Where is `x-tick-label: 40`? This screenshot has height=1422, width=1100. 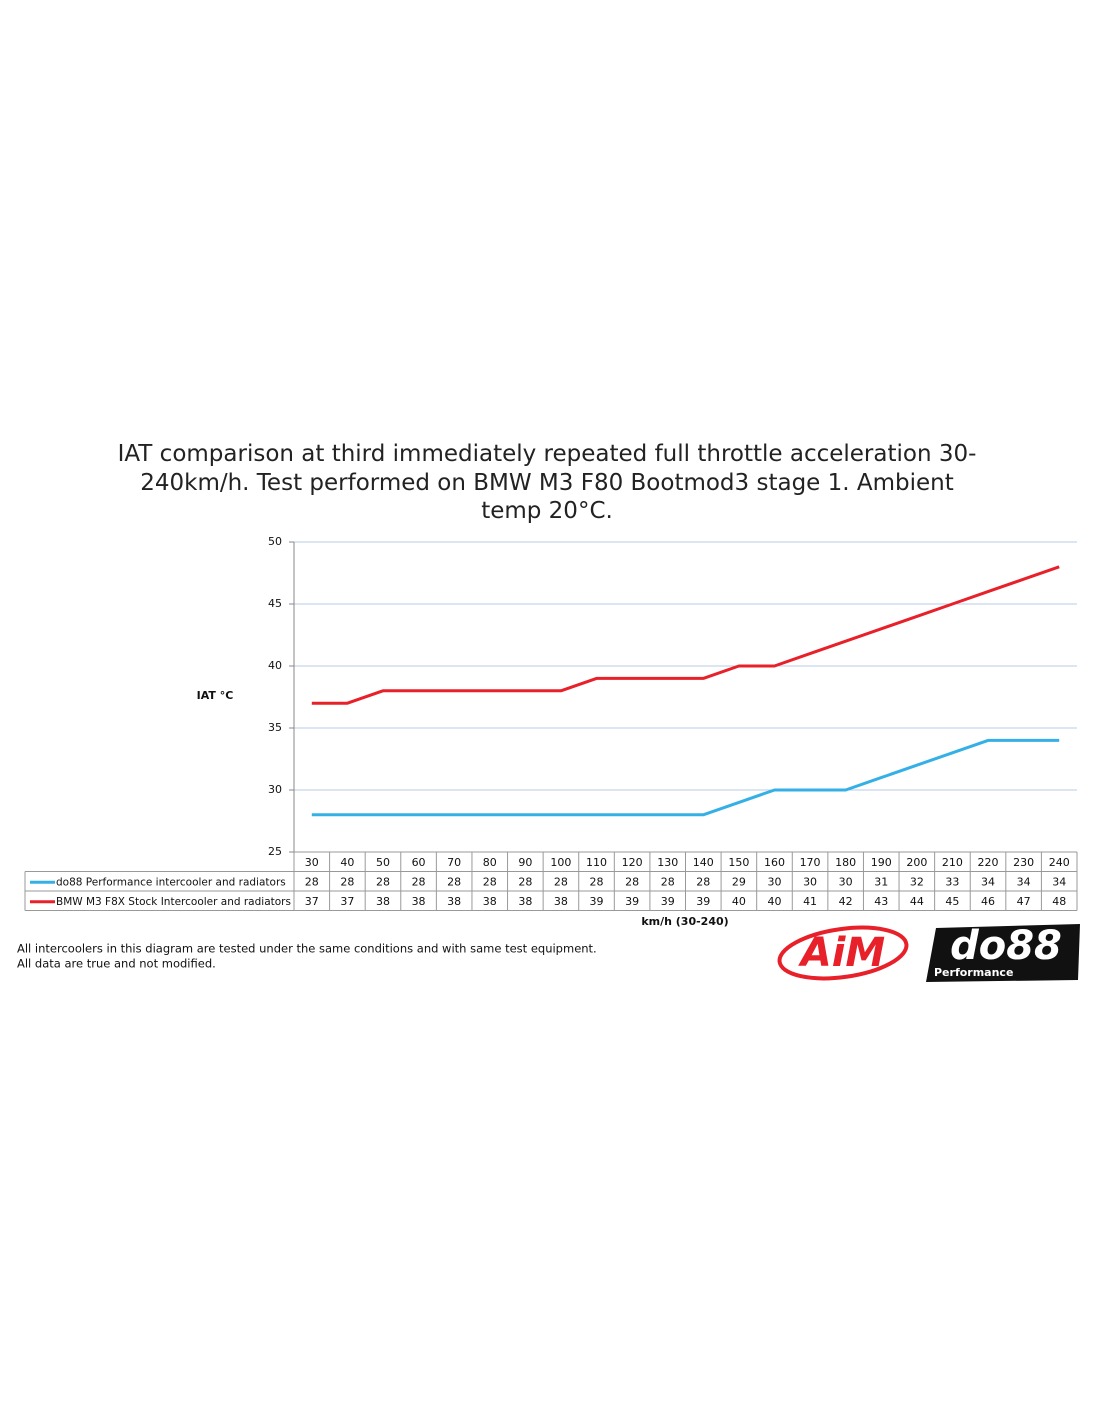
x-tick-label: 40 is located at coordinates (347, 862).